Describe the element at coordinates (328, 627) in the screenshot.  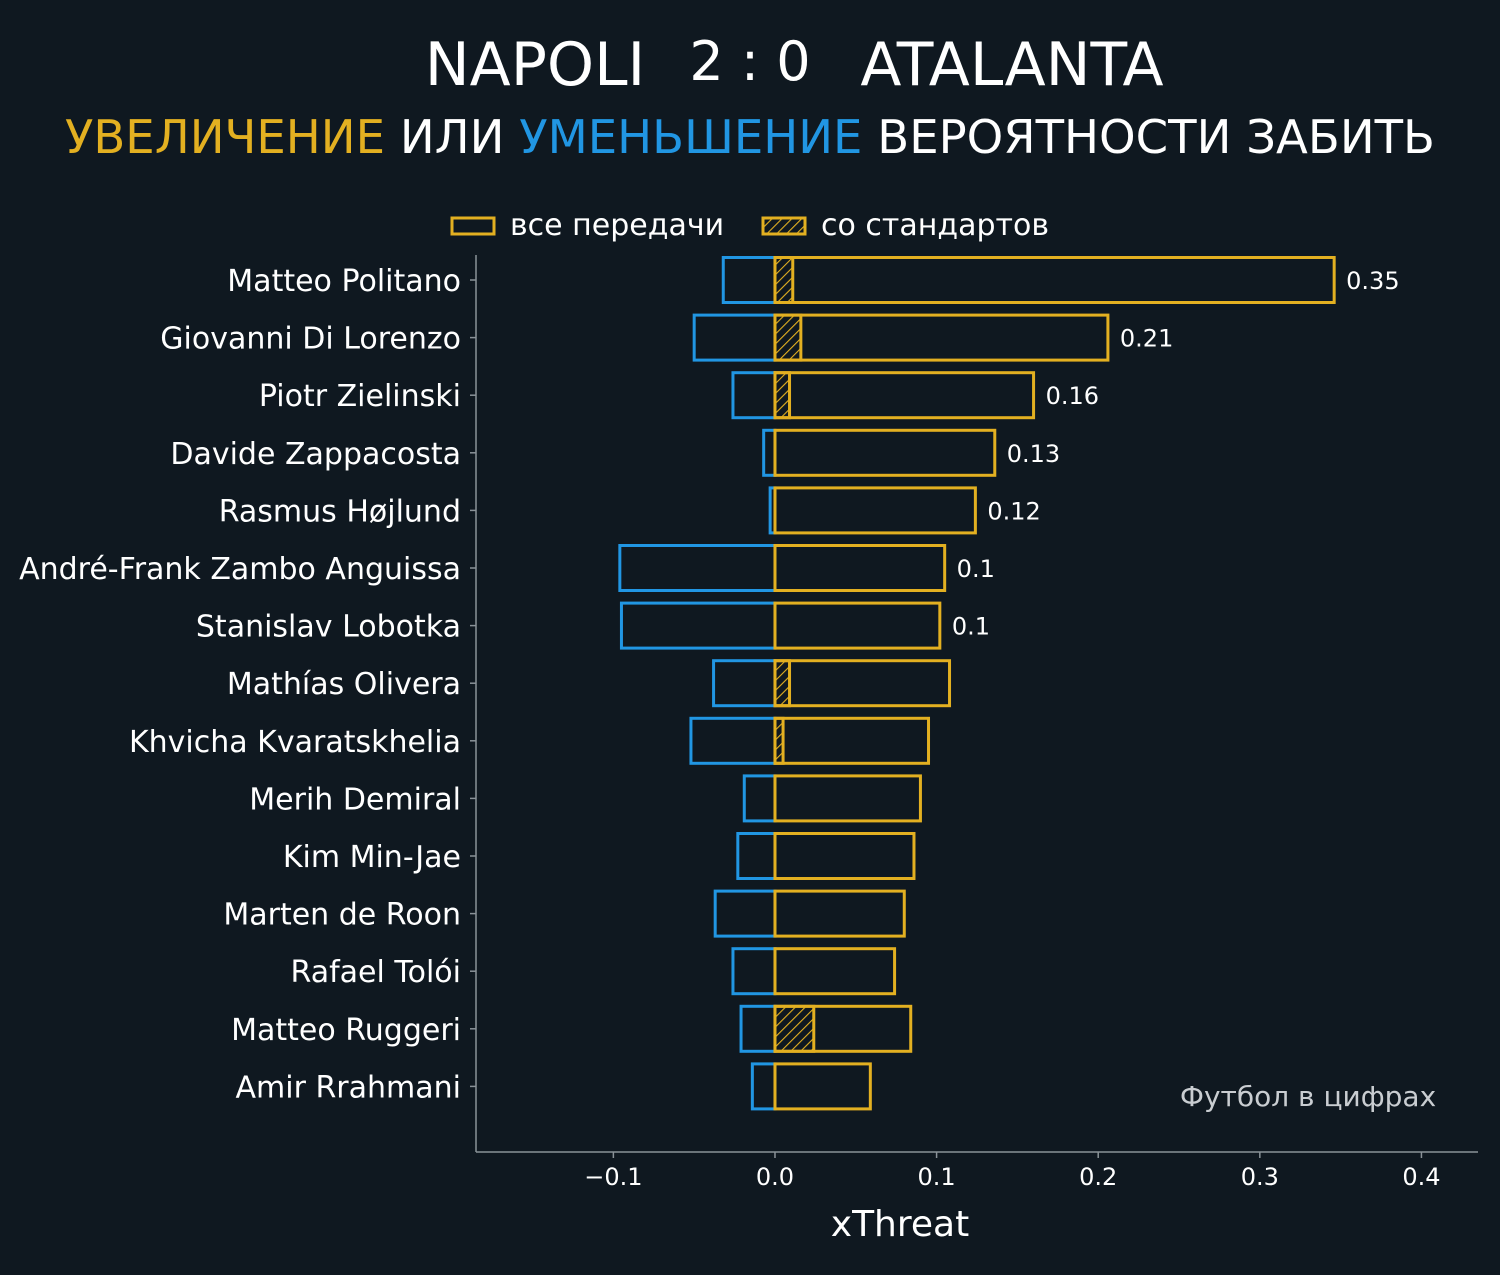
I see `player-label: Stanislav Lobotka` at that location.